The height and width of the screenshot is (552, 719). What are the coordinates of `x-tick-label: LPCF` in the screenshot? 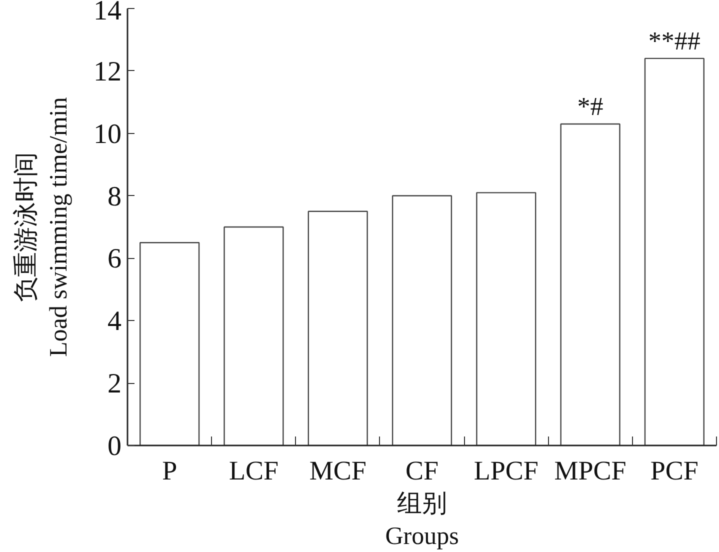 It's located at (506, 471).